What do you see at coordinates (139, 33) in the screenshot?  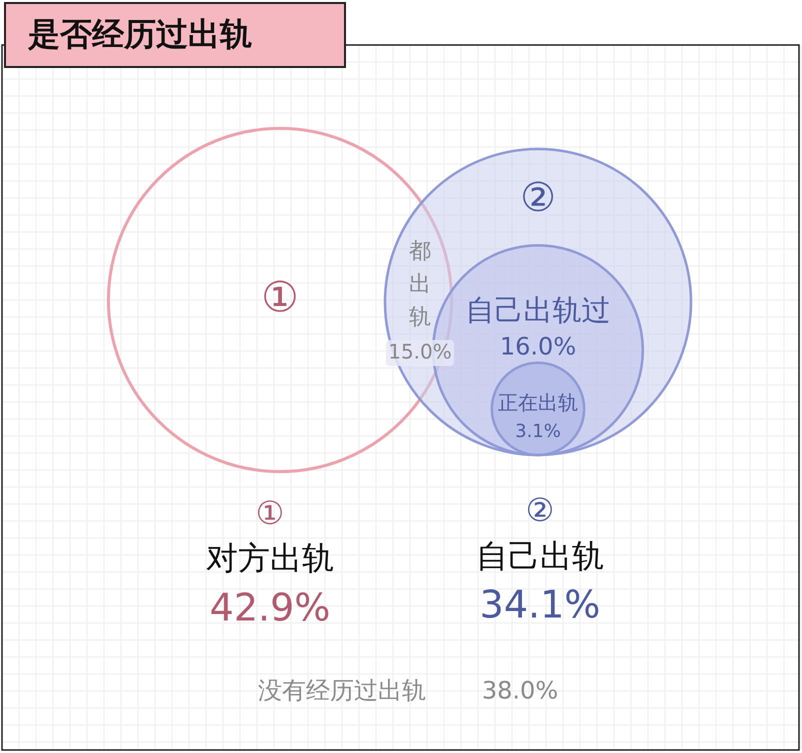 I see `text: 是否经历过出轨` at bounding box center [139, 33].